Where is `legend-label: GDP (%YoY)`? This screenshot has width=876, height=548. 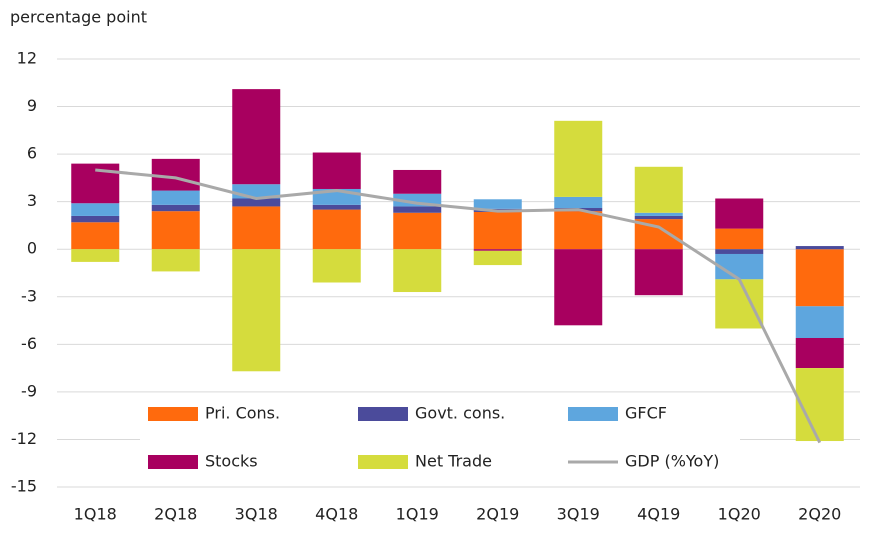
legend-label: GDP (%YoY) is located at coordinates (672, 461).